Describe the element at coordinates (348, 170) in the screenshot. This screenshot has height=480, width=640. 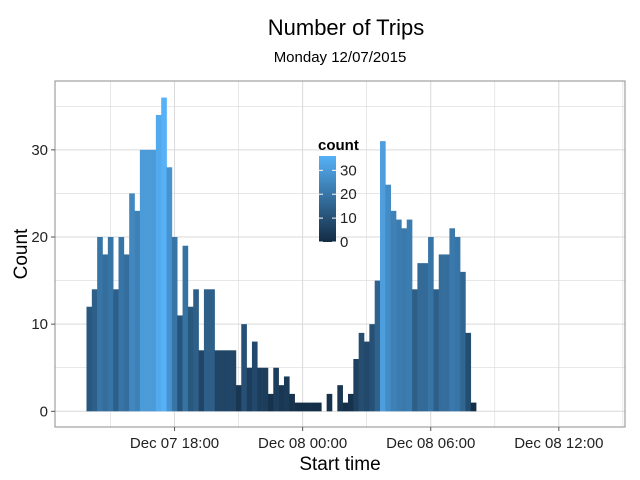
I see `legend-tick-label: 30` at that location.